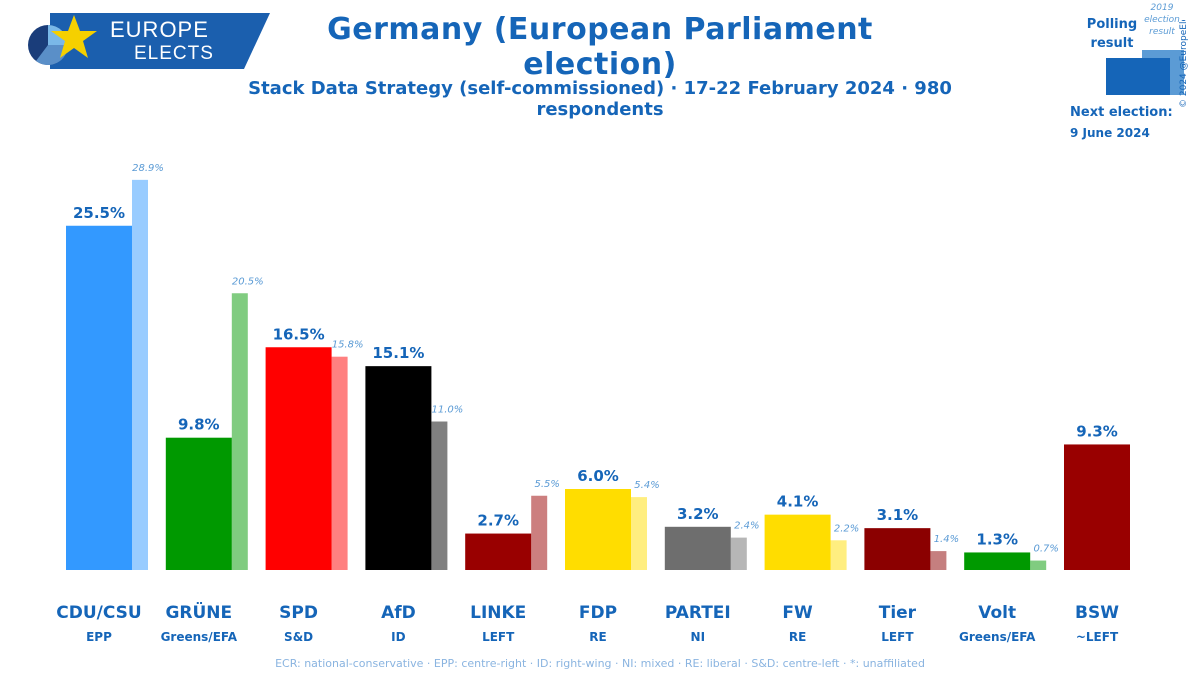  Describe the element at coordinates (239, 431) in the screenshot. I see `bar-previous-gr-ne` at that location.